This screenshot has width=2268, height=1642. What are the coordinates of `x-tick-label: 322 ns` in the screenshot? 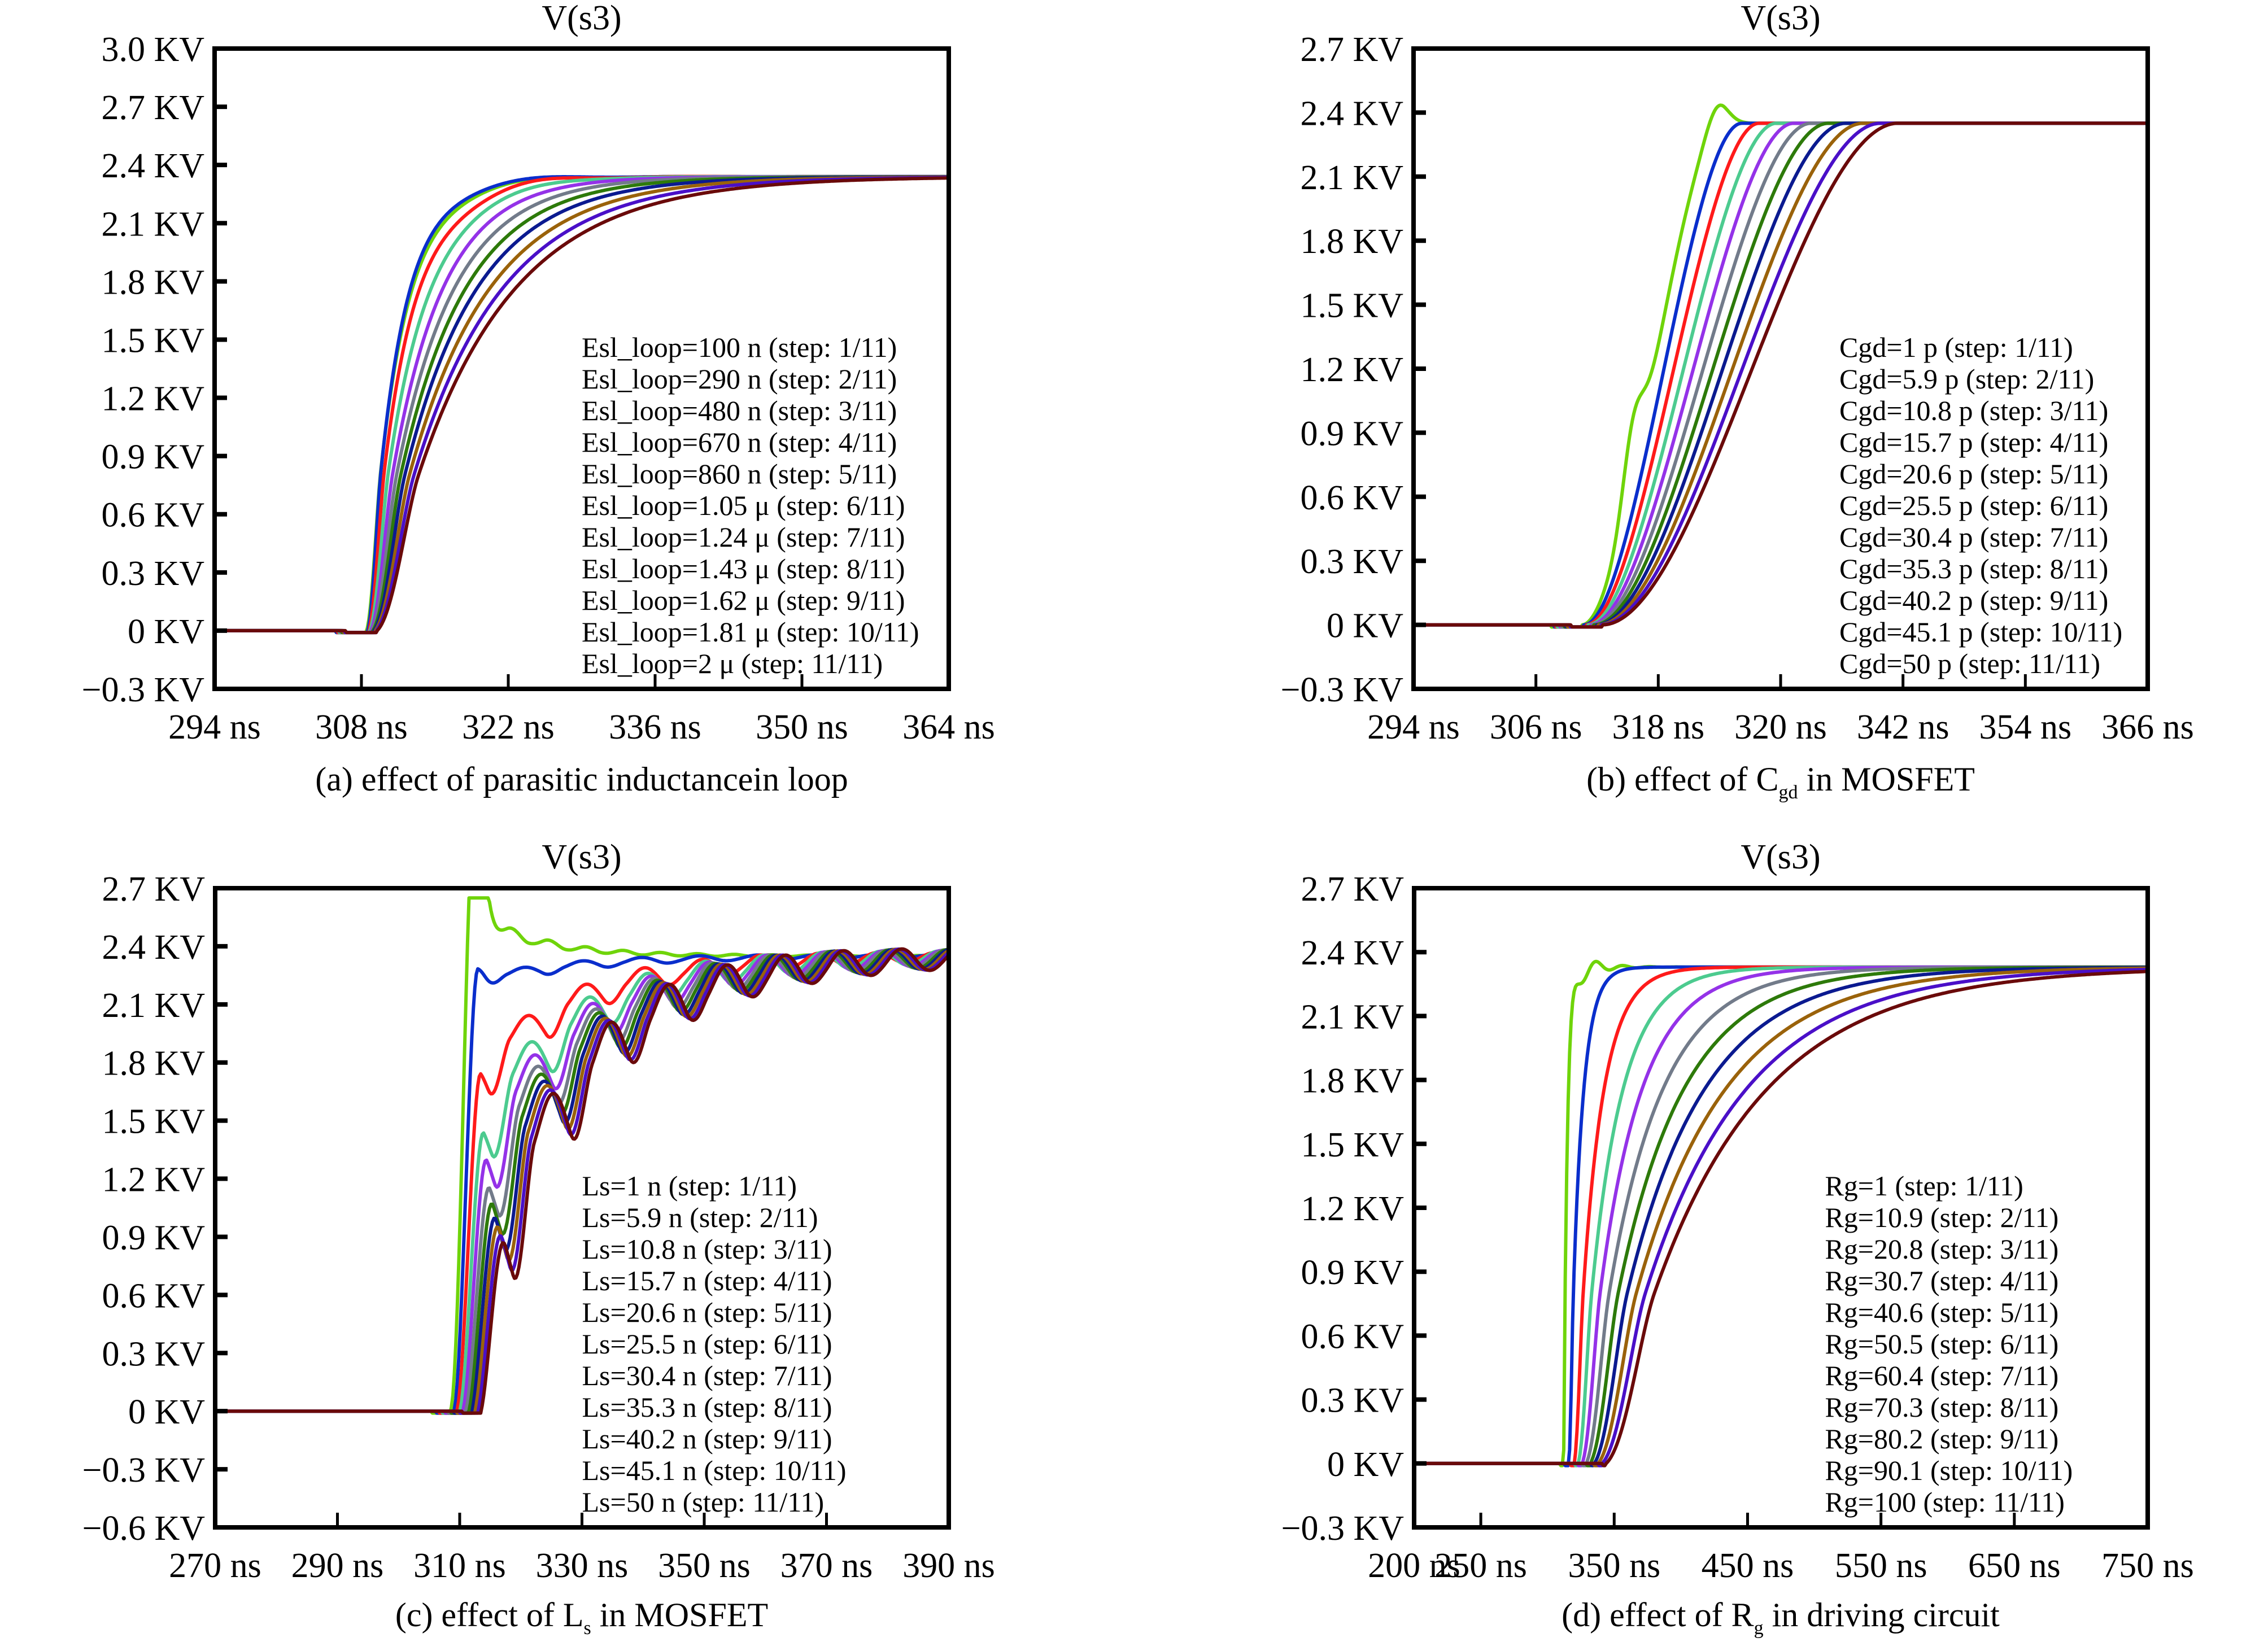 It's located at (508, 727).